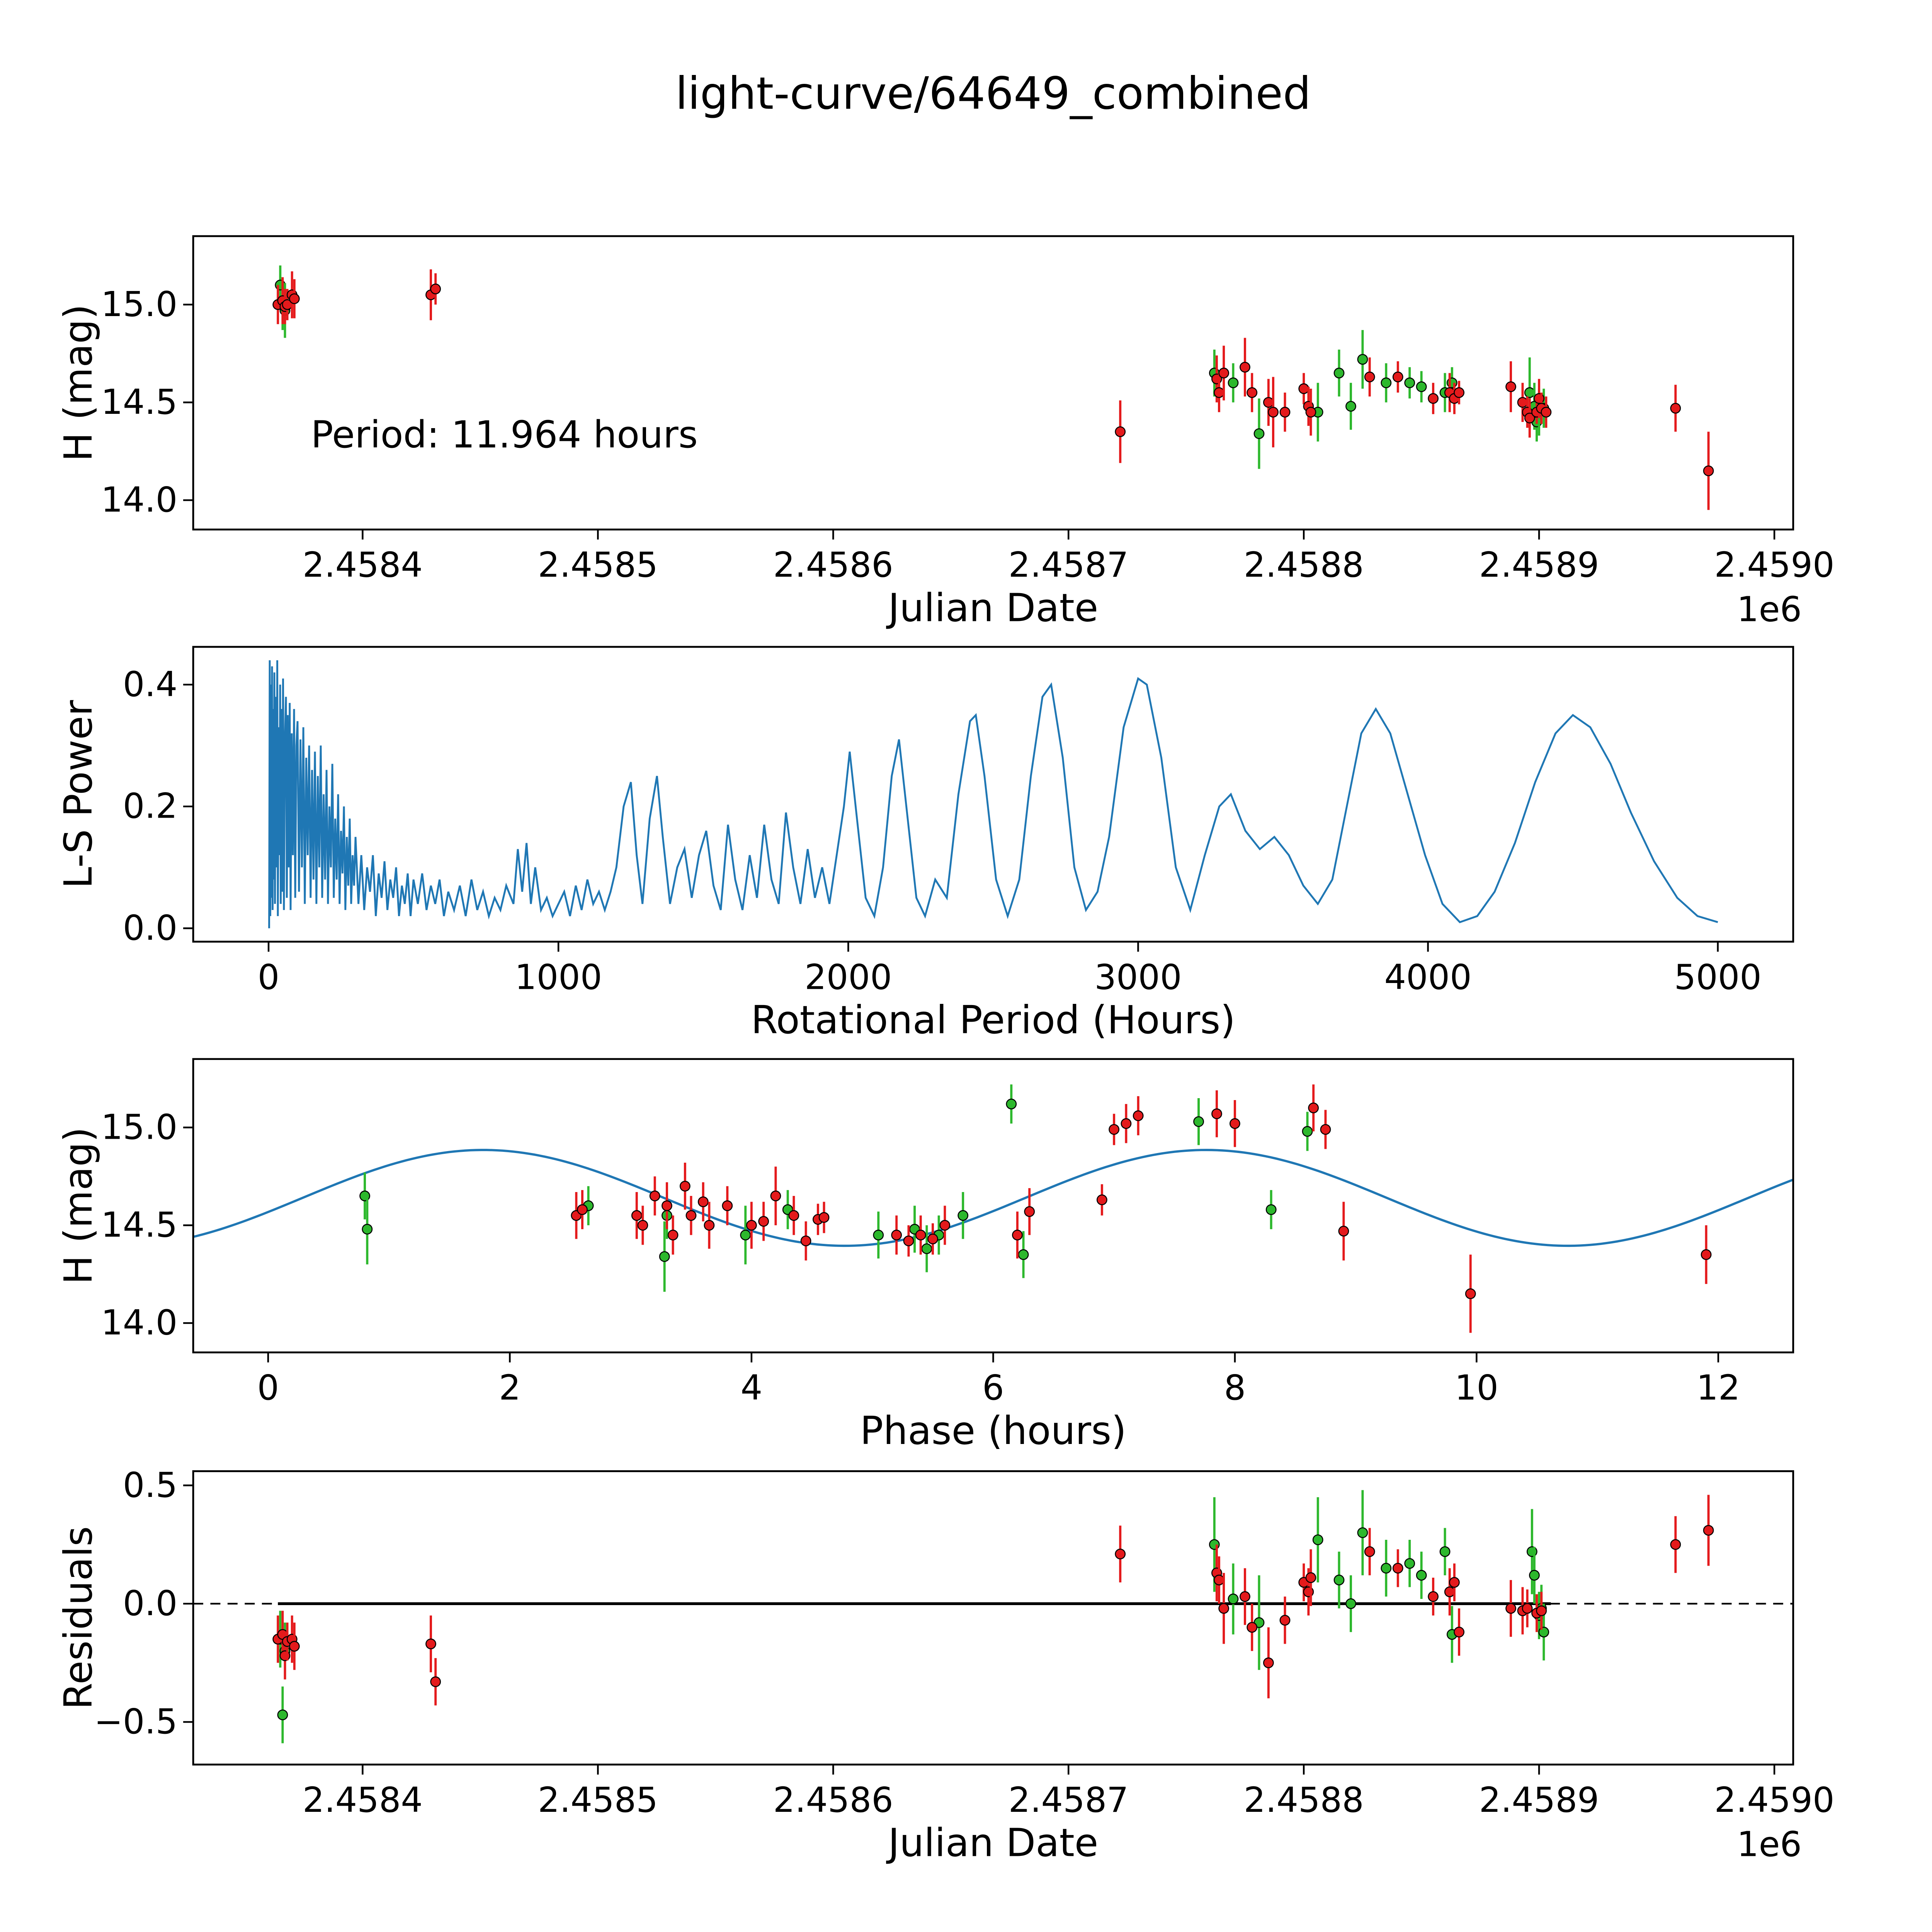  I want to click on x-tick-label: 1000, so click(558, 977).